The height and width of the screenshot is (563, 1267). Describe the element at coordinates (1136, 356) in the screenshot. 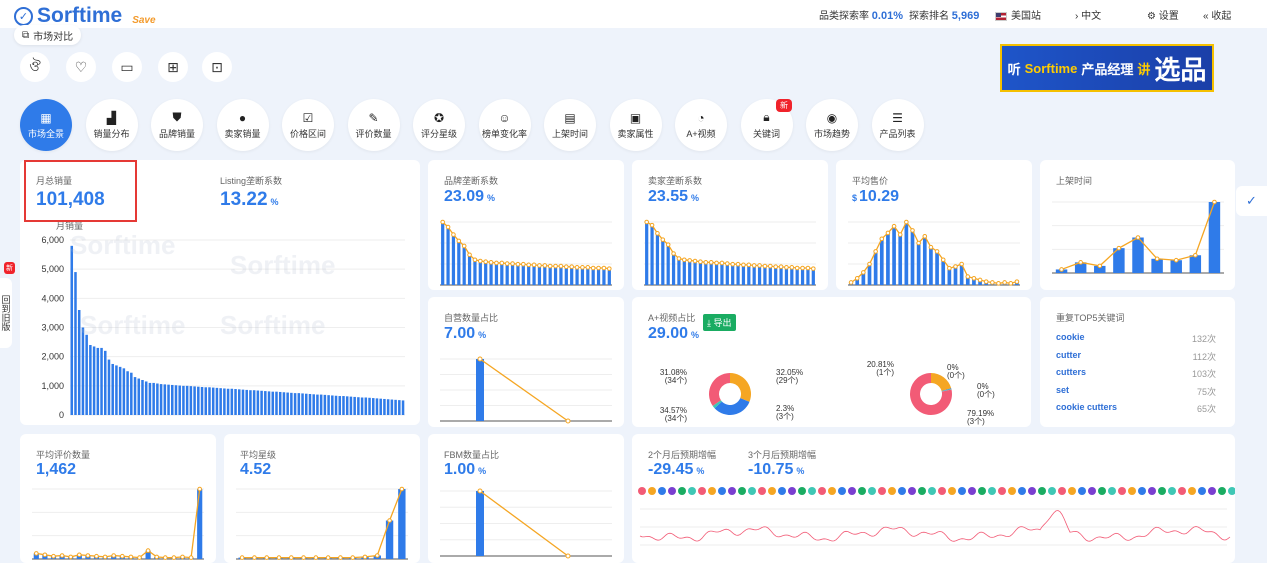

I see `keyword-row: cutter 112次` at that location.